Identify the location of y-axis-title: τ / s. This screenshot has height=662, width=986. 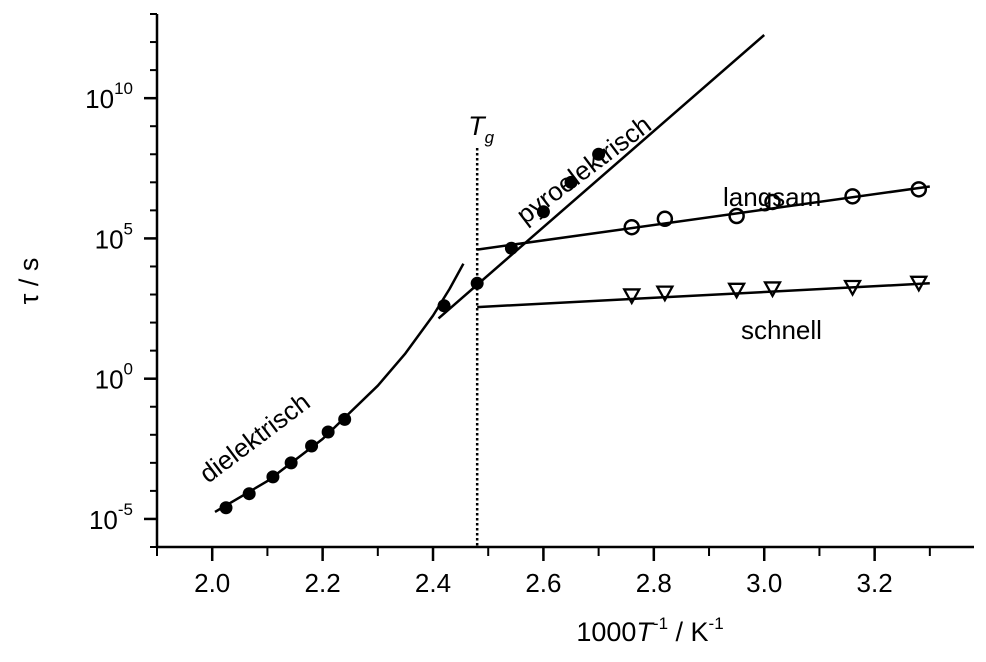
(29, 281).